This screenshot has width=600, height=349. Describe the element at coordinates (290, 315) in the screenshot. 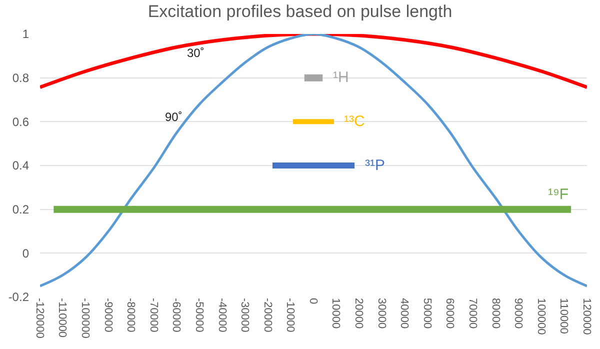

I see `x-tick-label: -10000` at that location.